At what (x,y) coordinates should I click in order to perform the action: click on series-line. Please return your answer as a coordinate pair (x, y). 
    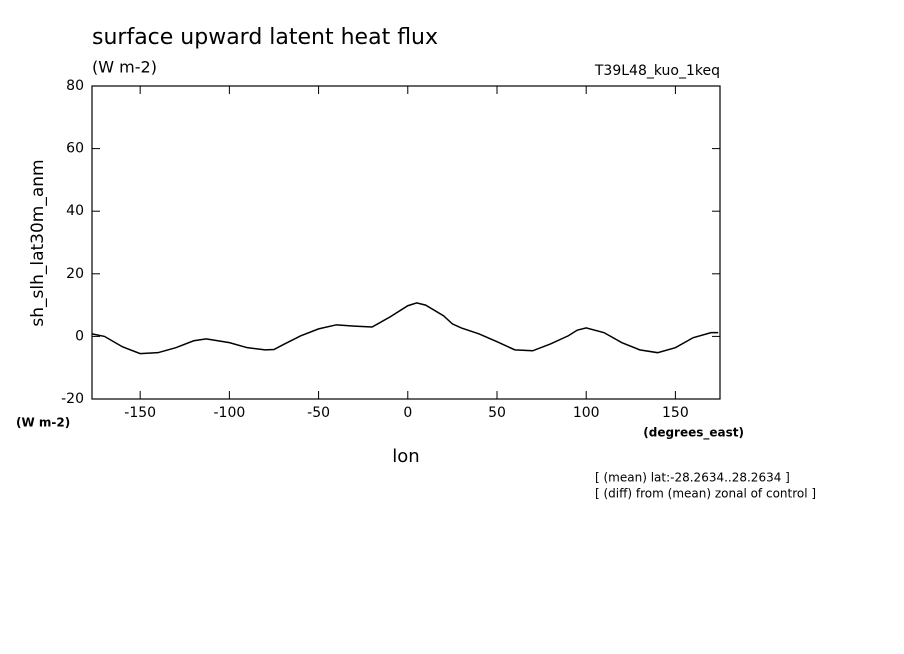
    Looking at the image, I should click on (405, 328).